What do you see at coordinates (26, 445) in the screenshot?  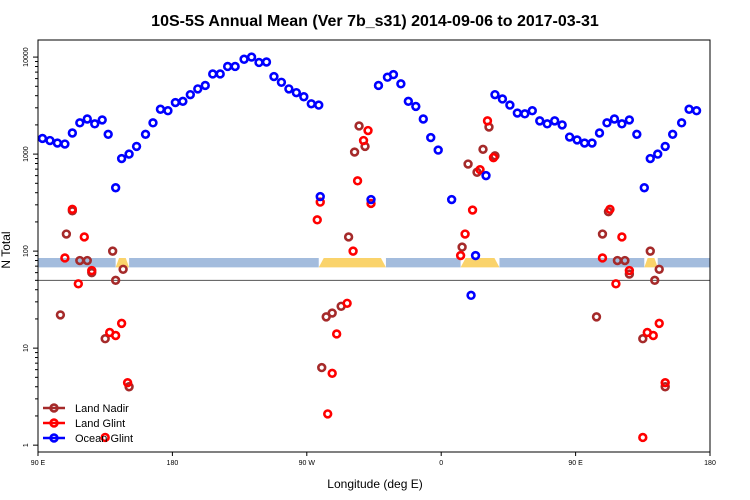 I see `y-tick-label: 1` at bounding box center [26, 445].